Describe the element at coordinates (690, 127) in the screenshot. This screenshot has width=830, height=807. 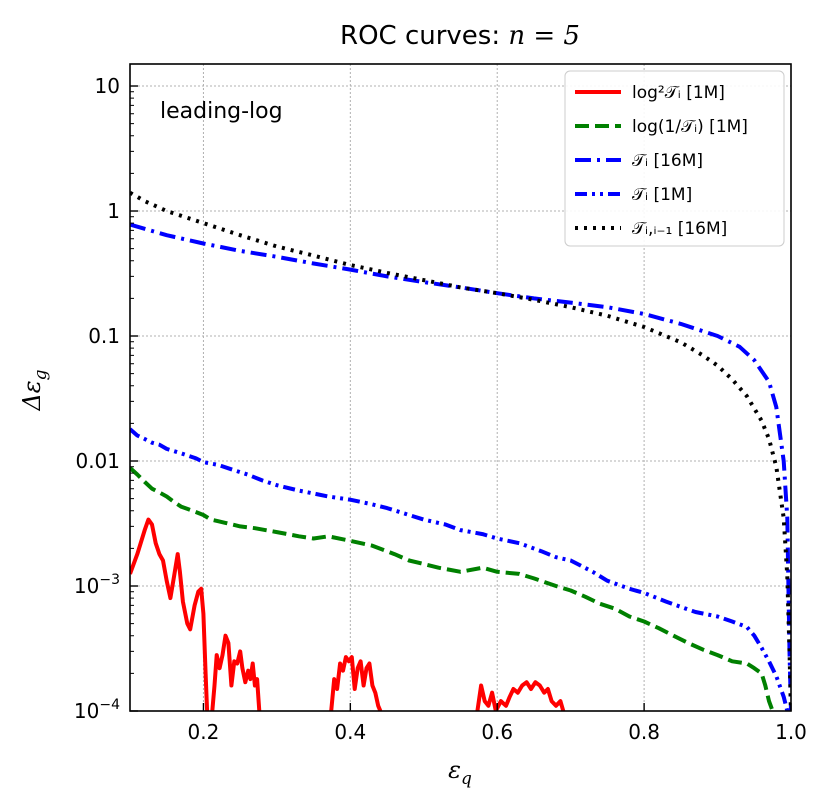
I see `legend-label-1: log(1/𝒯ᵢ) [1M]` at that location.